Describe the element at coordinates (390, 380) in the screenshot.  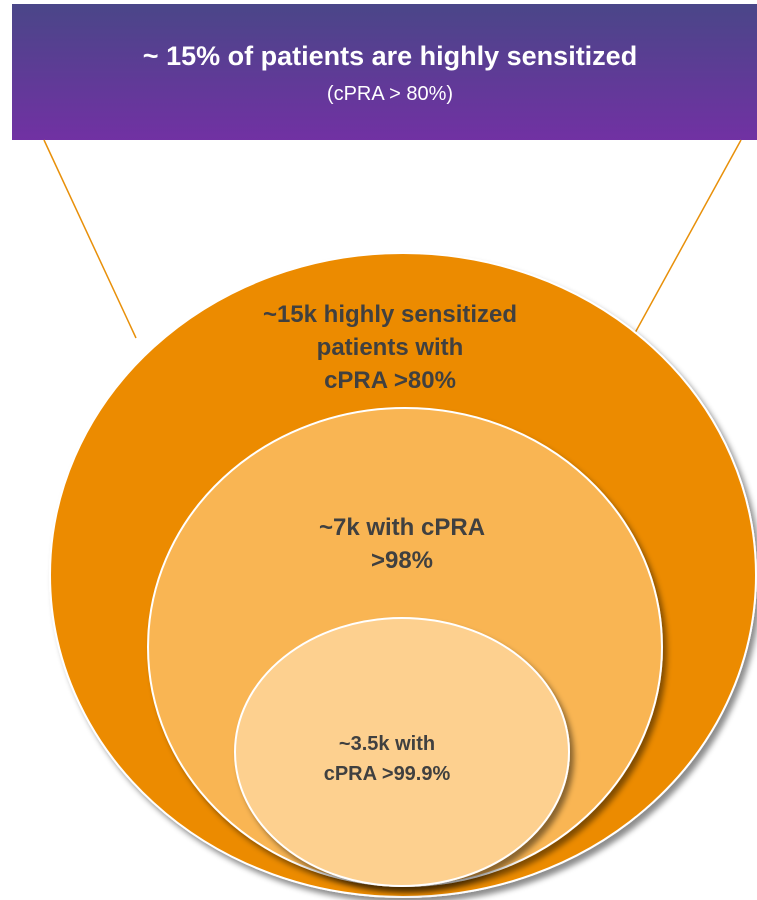
I see `circle-label: cPRA >80%` at that location.